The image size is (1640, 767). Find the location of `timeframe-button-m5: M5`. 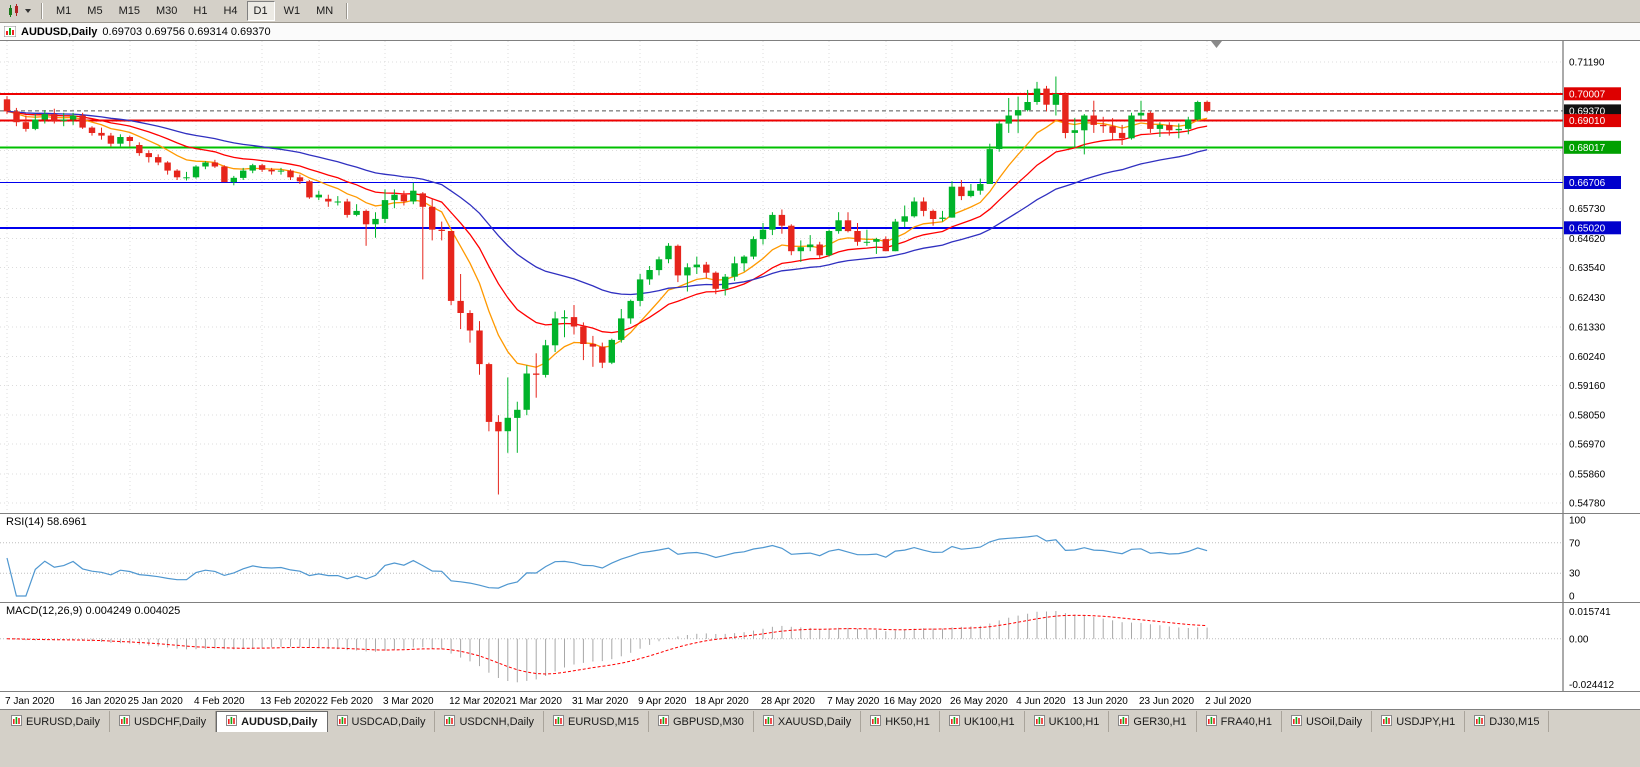

timeframe-button-m5: M5 is located at coordinates (95, 11).